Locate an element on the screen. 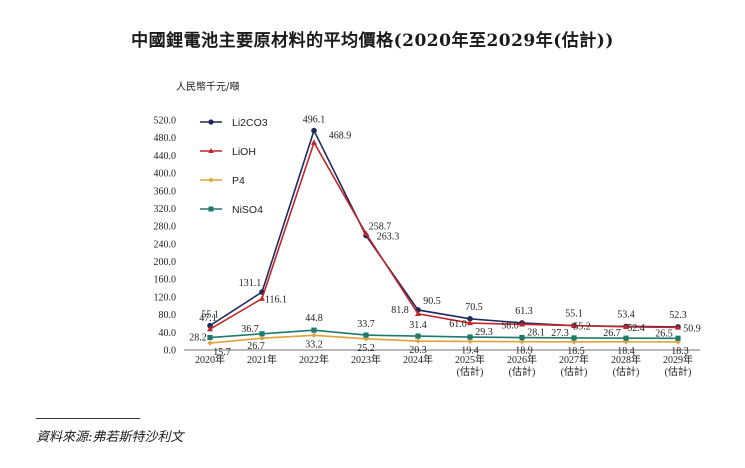 Image resolution: width=745 pixels, height=468 pixels. data-label: 15.7 is located at coordinates (222, 352).